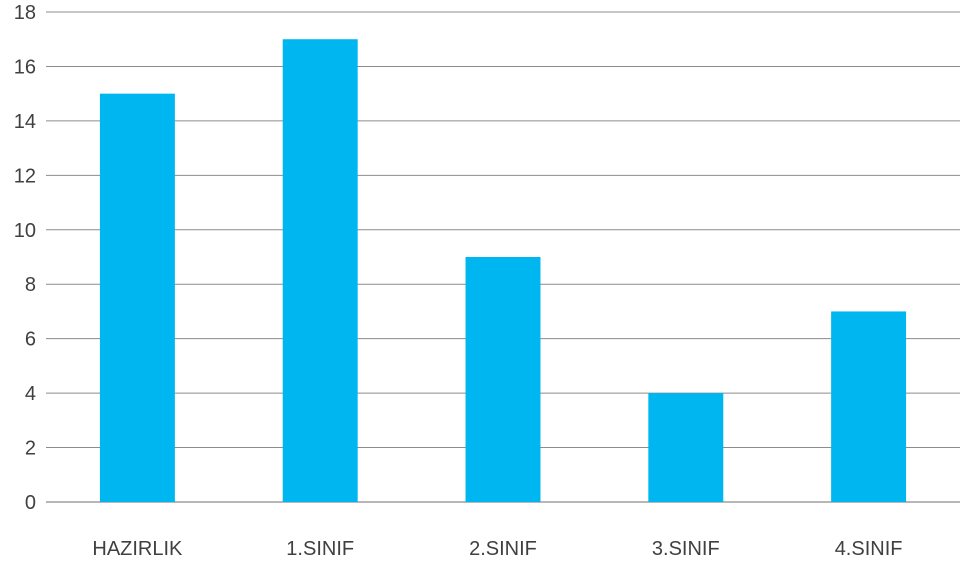 This screenshot has width=960, height=565. What do you see at coordinates (30, 285) in the screenshot?
I see `y-tick-label: 8` at bounding box center [30, 285].